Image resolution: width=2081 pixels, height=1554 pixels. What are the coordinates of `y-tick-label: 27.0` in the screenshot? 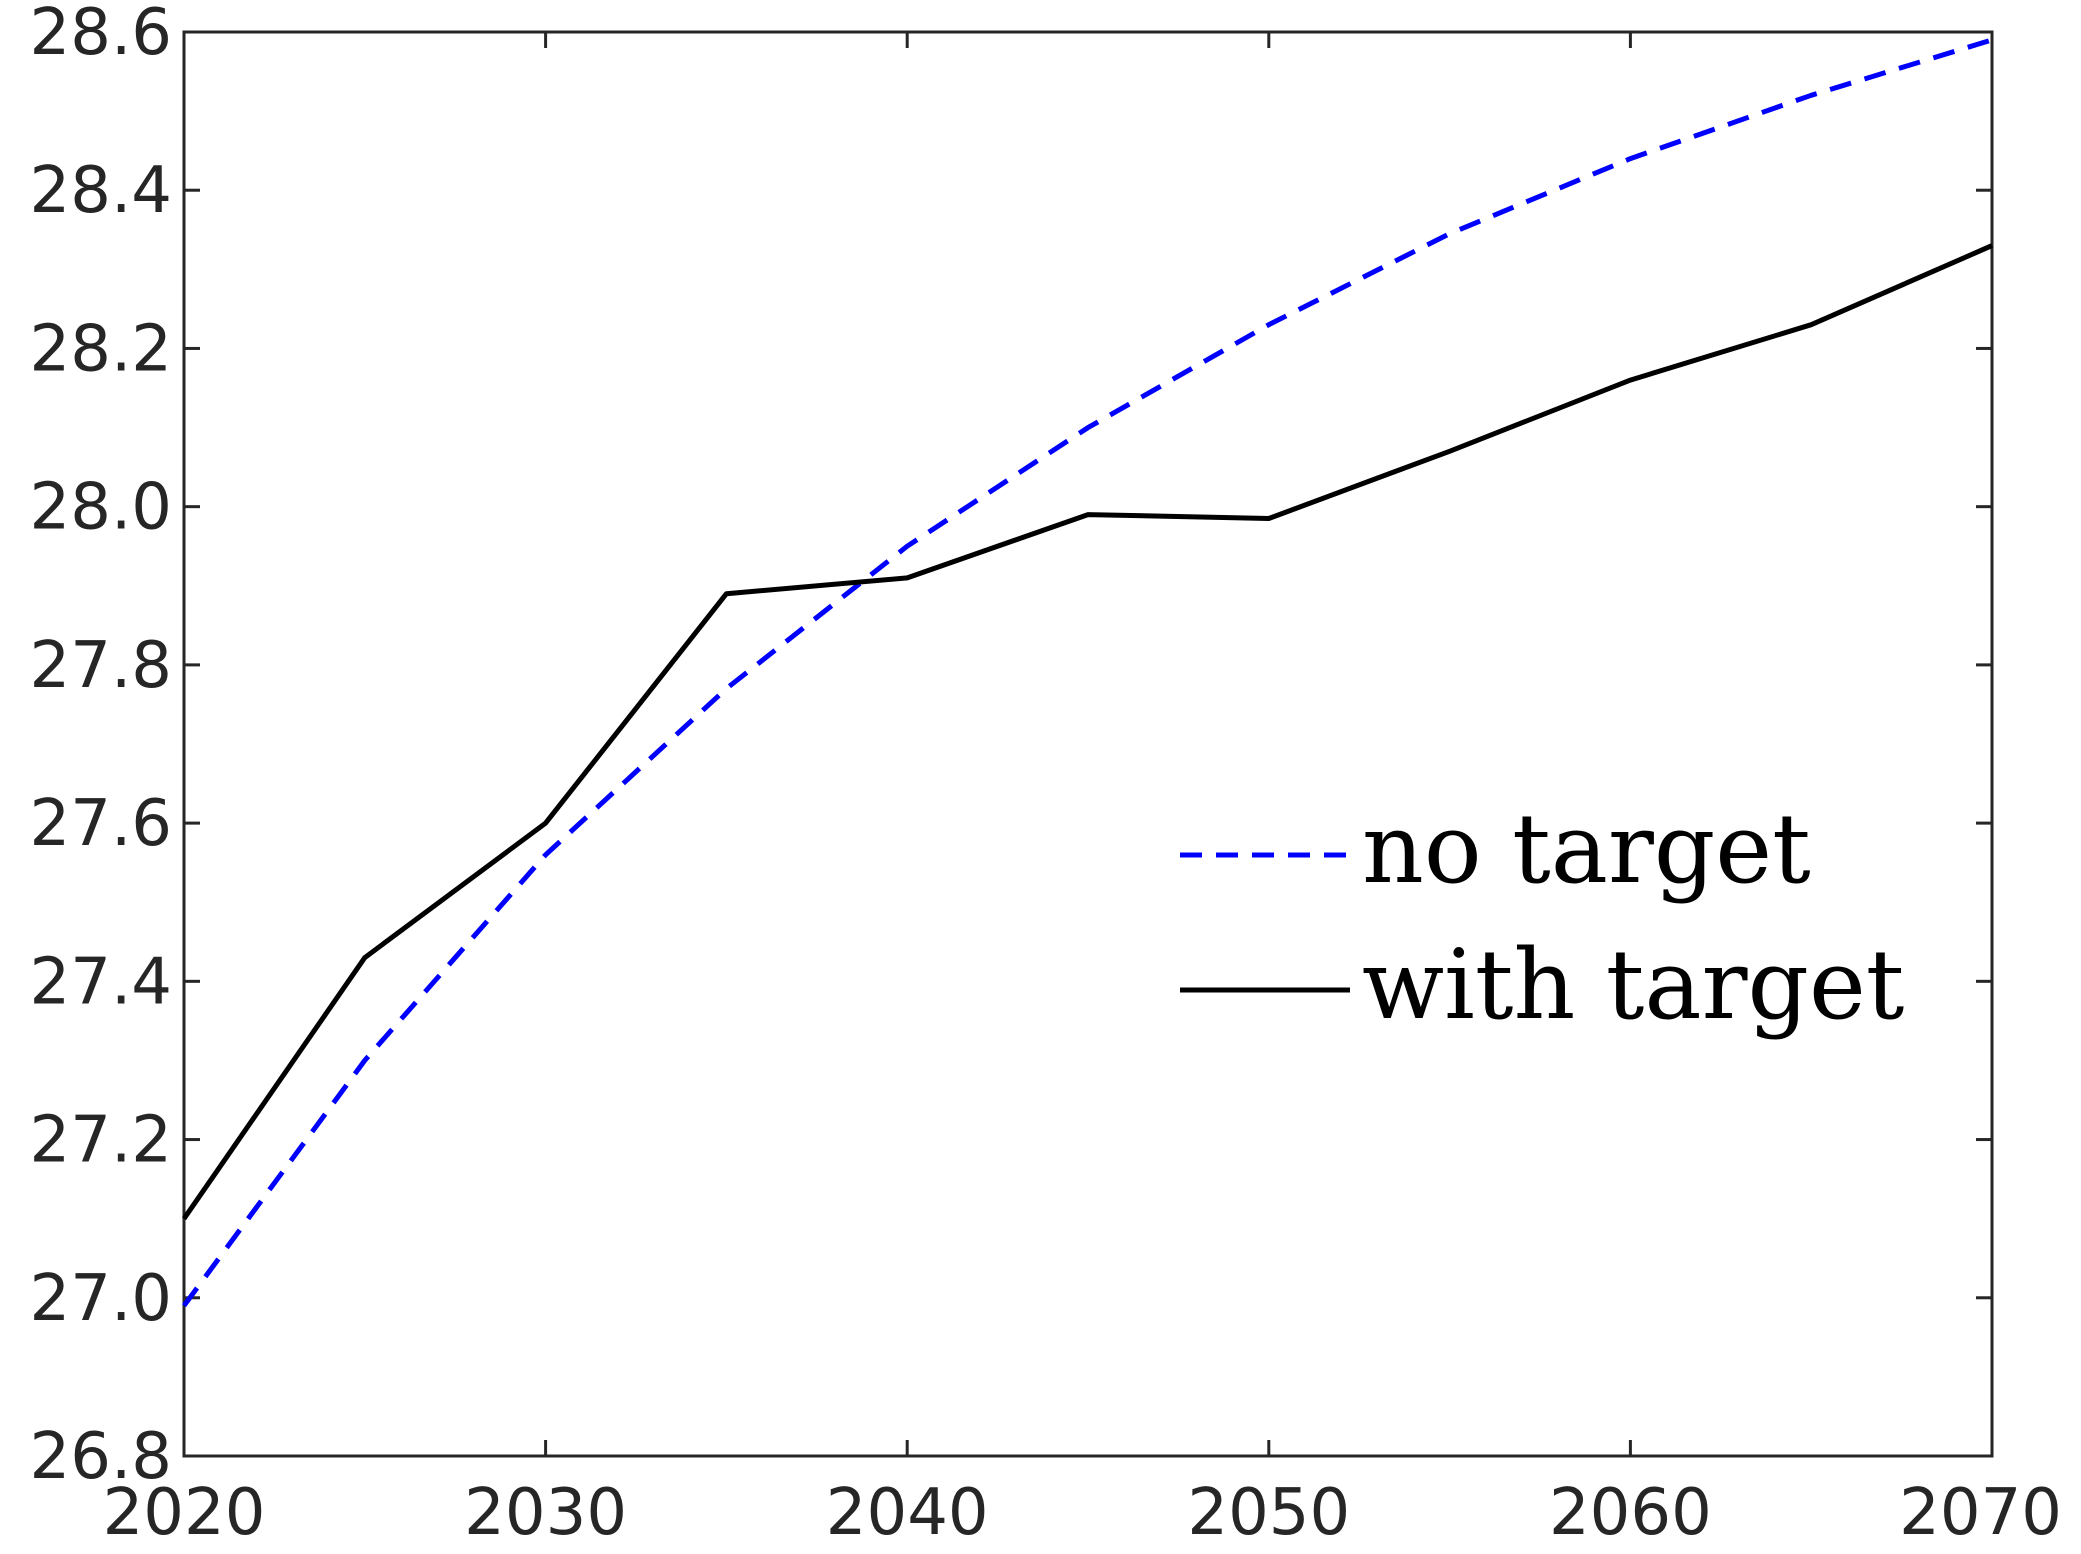 It's located at (101, 1299).